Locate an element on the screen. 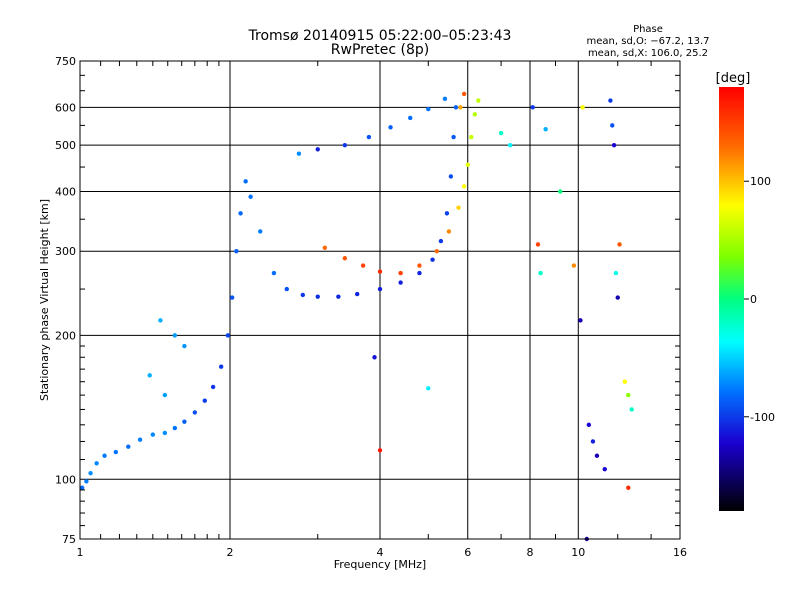 This screenshot has width=800, height=600. y-tick-label: 600 is located at coordinates (65, 107).